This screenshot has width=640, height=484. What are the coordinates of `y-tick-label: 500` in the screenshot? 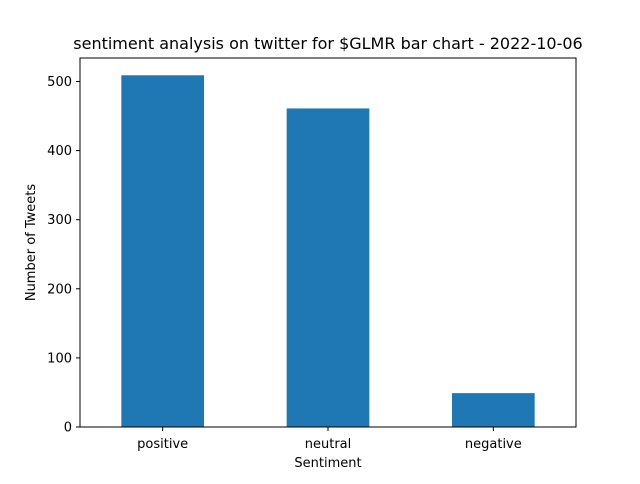 It's located at (59, 82).